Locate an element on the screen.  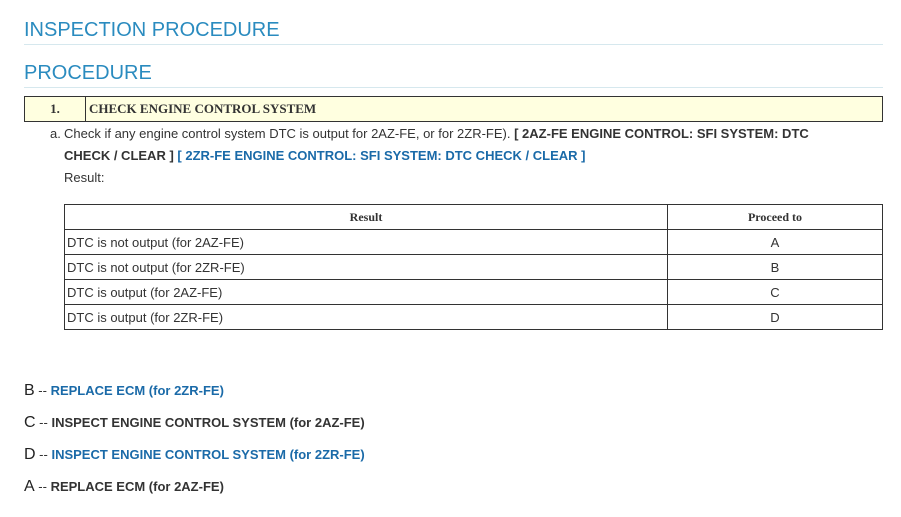
instruction-marker: a. is located at coordinates (55, 133).